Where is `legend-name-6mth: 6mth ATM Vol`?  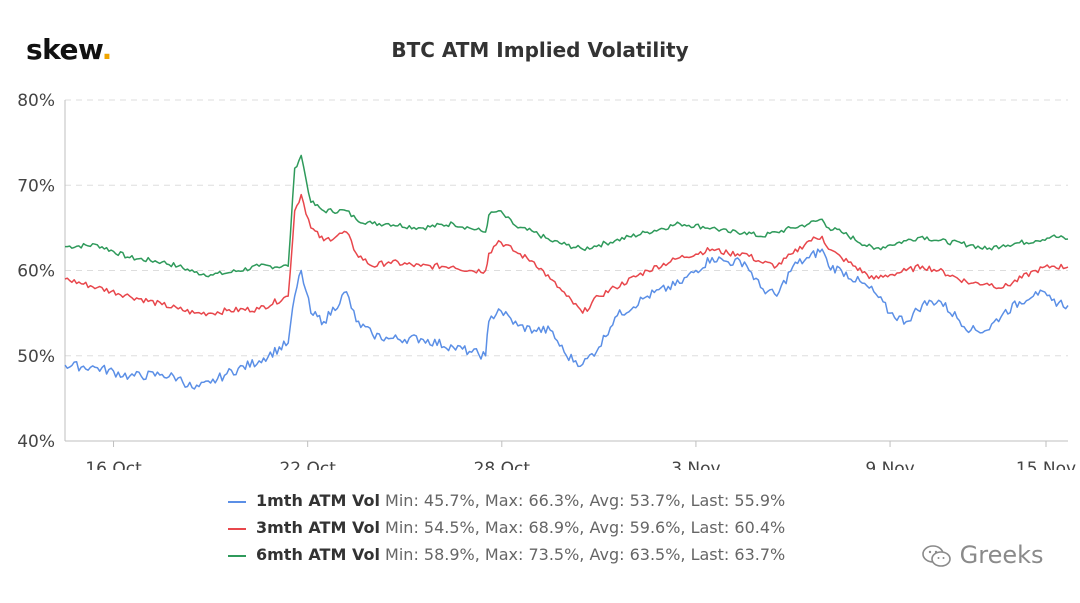 legend-name-6mth: 6mth ATM Vol is located at coordinates (318, 554).